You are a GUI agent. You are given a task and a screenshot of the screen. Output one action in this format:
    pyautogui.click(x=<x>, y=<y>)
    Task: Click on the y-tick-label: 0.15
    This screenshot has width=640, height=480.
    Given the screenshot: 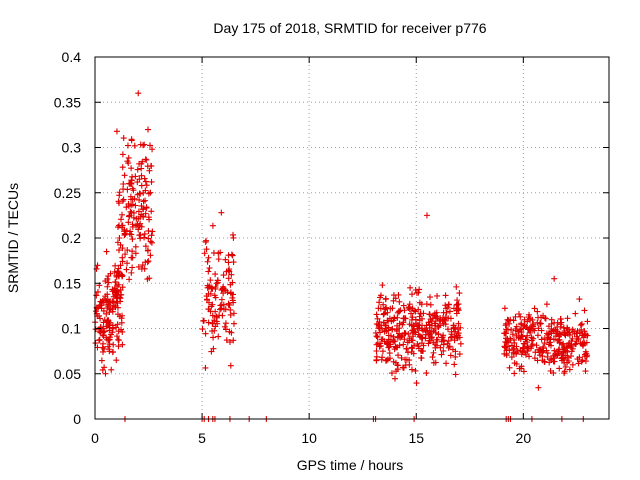 What is the action you would take?
    pyautogui.click(x=67, y=283)
    